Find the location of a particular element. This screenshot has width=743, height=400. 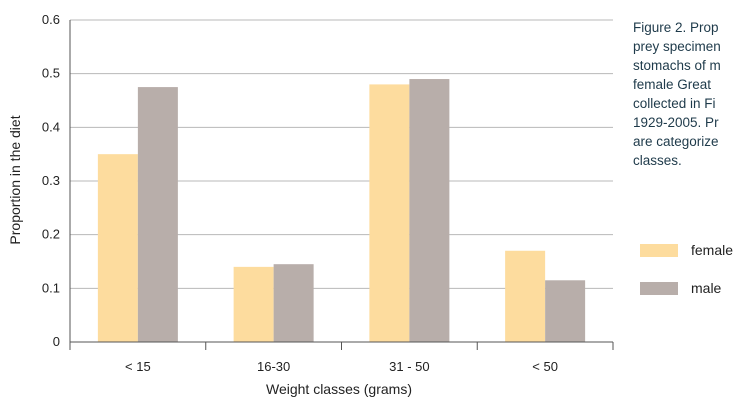

legend-label-female: female is located at coordinates (712, 250).